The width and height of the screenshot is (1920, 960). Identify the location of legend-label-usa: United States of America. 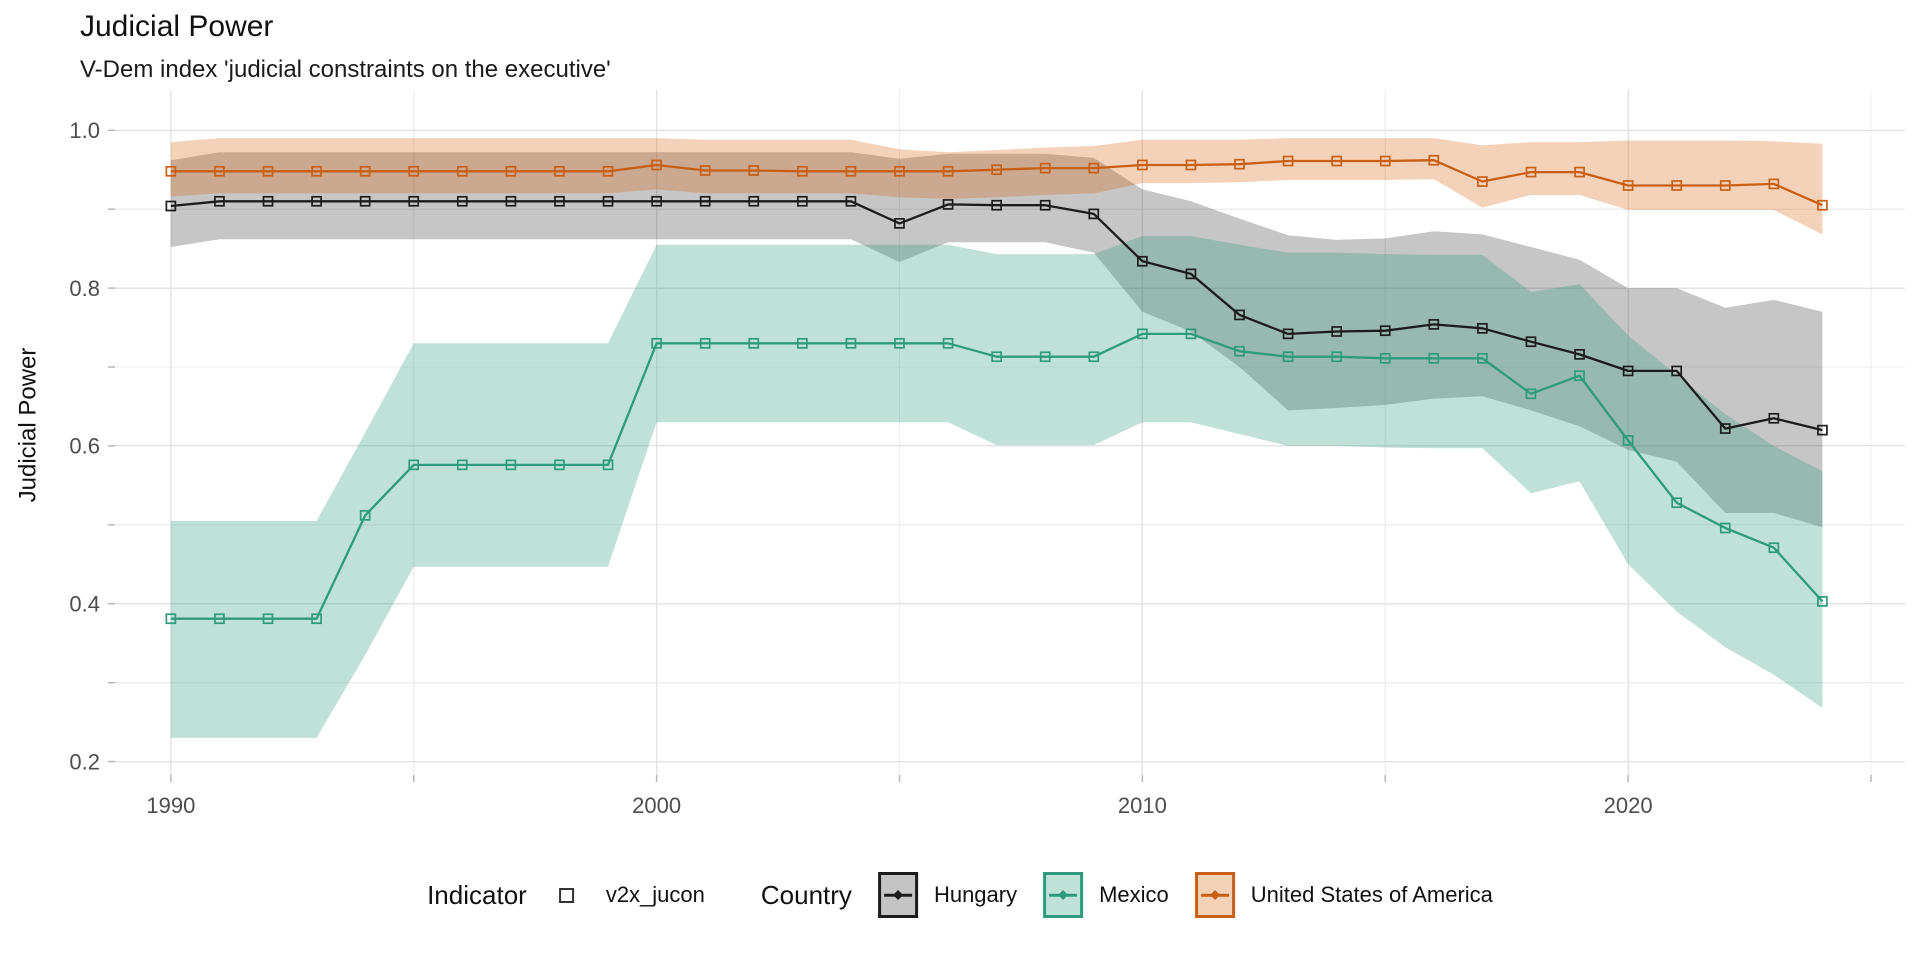
(1371, 894).